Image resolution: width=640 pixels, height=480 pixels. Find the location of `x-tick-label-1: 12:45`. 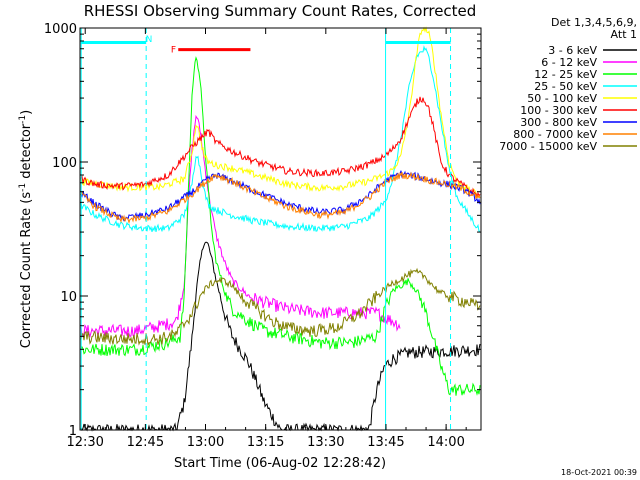

x-tick-label-1: 12:45 is located at coordinates (145, 442).